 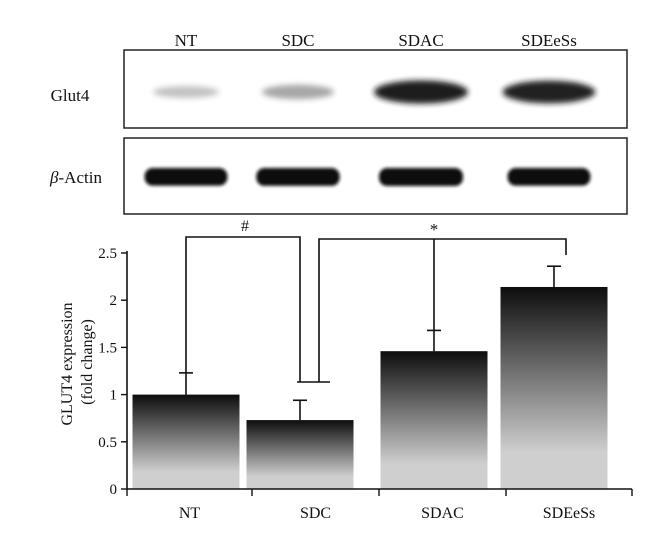 I want to click on y-tick-label: 2, so click(x=114, y=301).